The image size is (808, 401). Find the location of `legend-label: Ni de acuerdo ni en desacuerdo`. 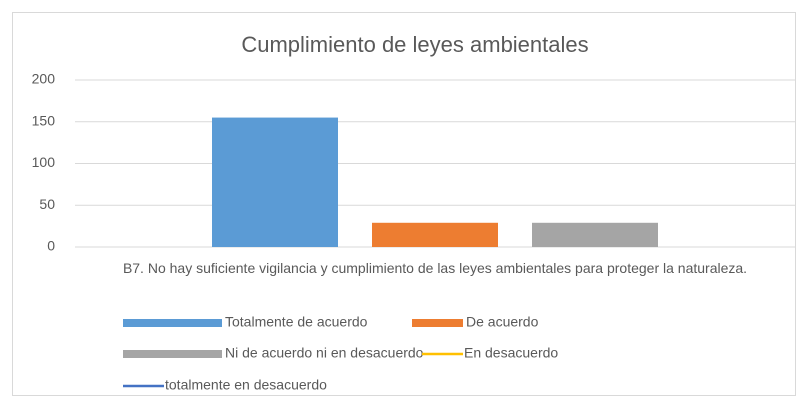

legend-label: Ni de acuerdo ni en desacuerdo is located at coordinates (324, 353).